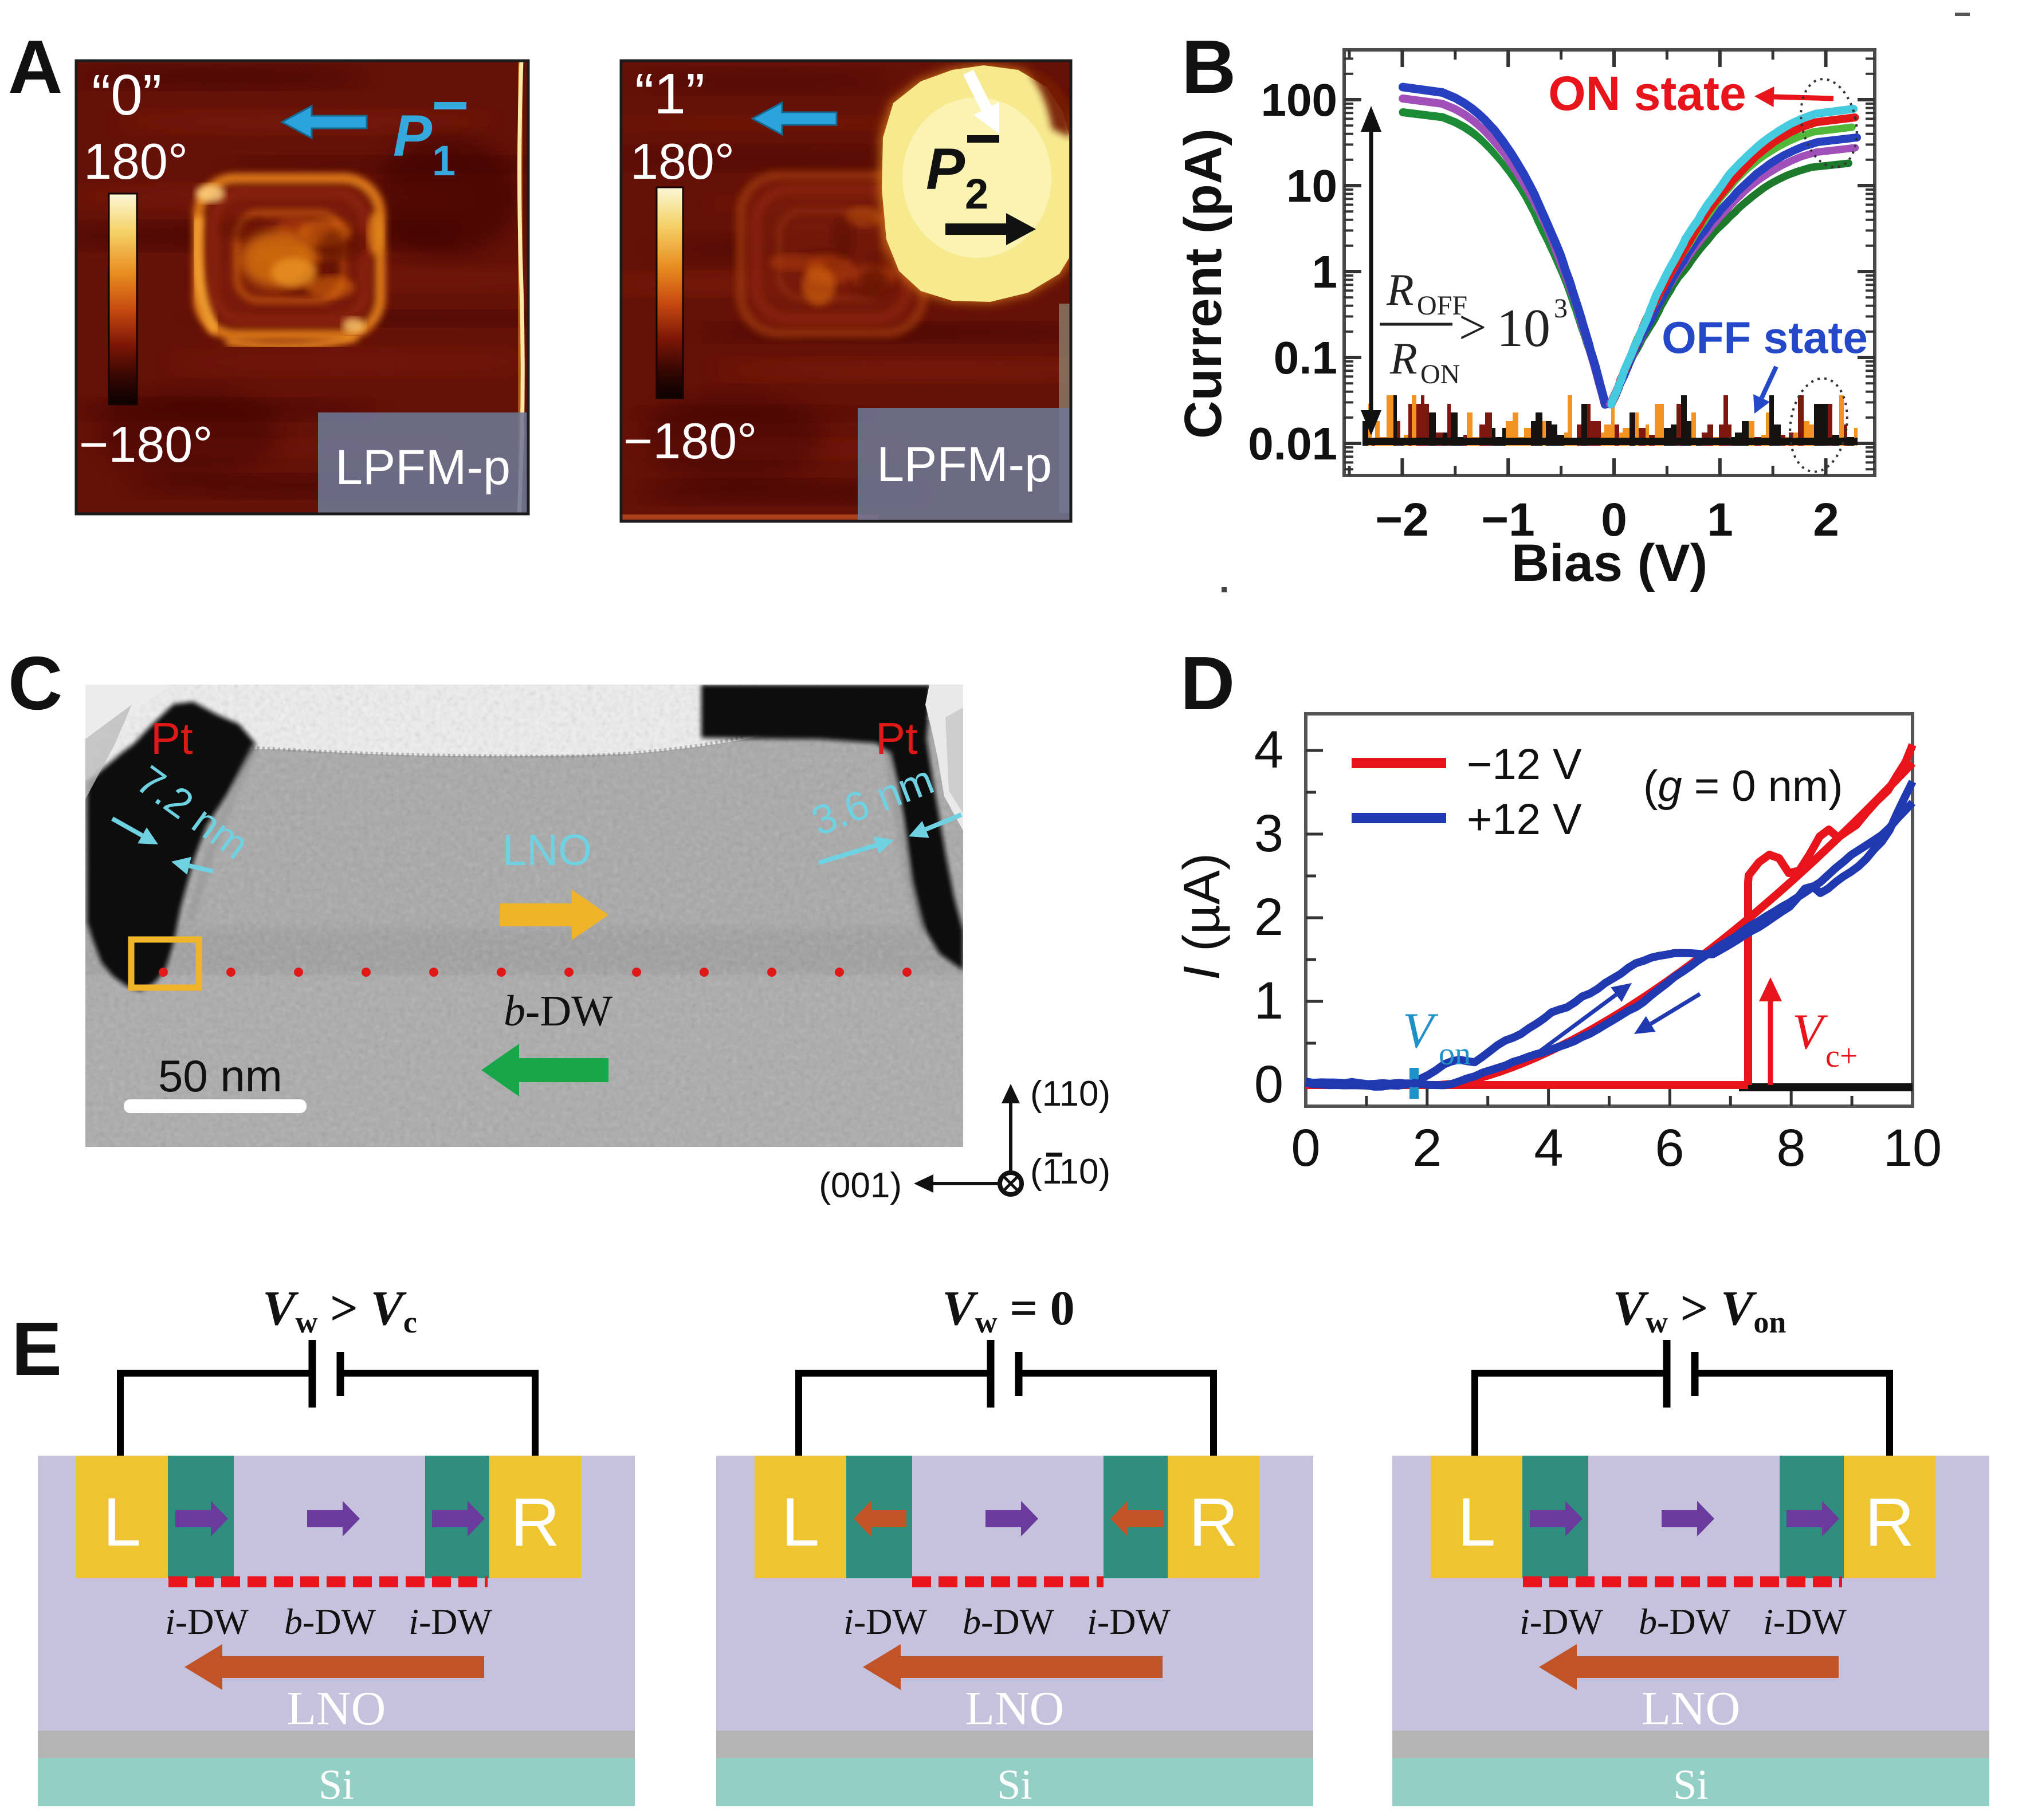 The height and width of the screenshot is (1820, 2030). What do you see at coordinates (1765, 337) in the screenshot?
I see `svg-text: OFF state` at bounding box center [1765, 337].